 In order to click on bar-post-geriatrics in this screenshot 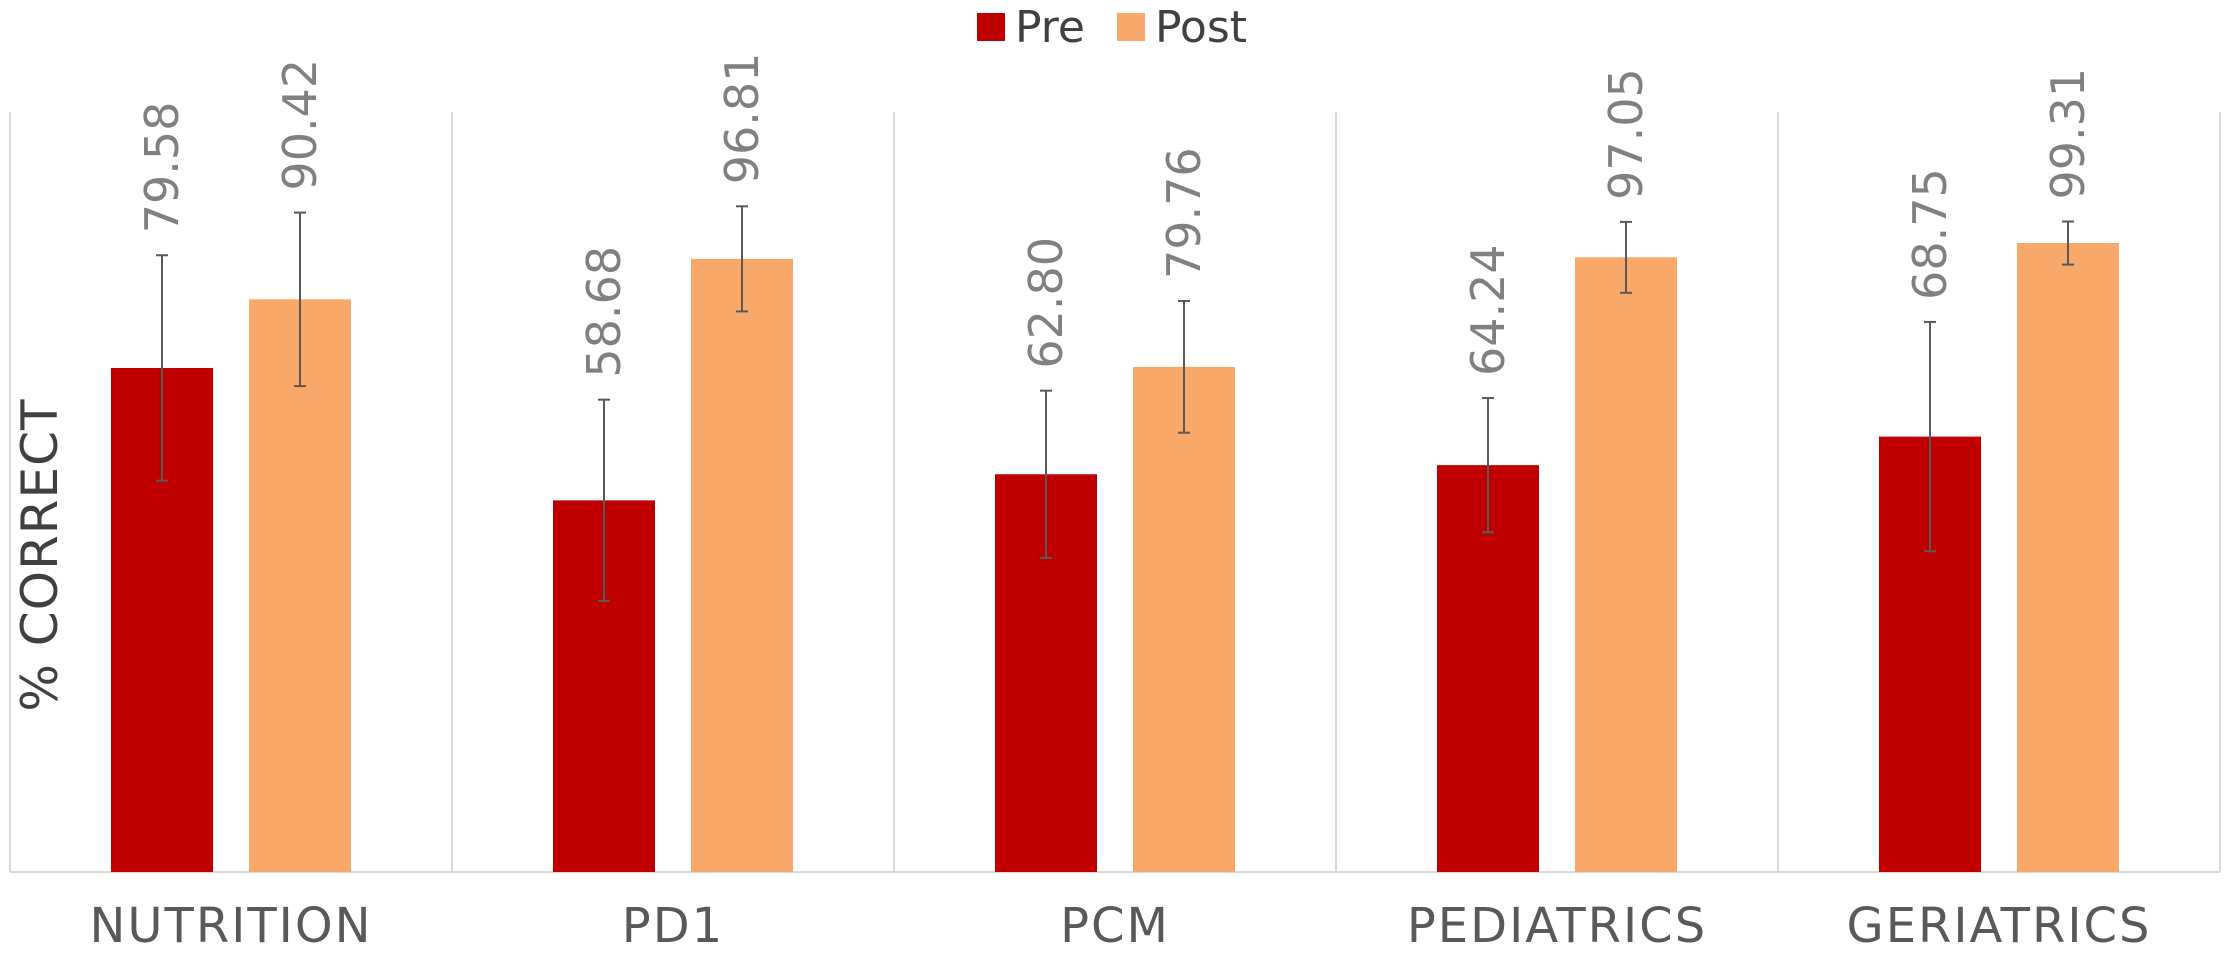, I will do `click(2068, 557)`.